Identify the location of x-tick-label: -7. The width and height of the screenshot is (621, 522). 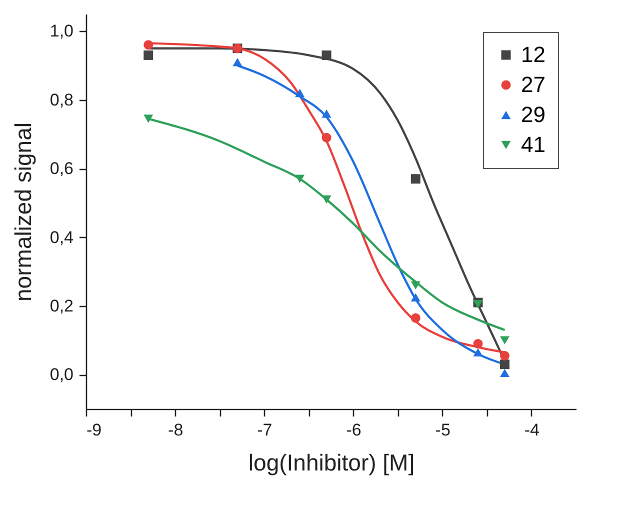
(264, 430).